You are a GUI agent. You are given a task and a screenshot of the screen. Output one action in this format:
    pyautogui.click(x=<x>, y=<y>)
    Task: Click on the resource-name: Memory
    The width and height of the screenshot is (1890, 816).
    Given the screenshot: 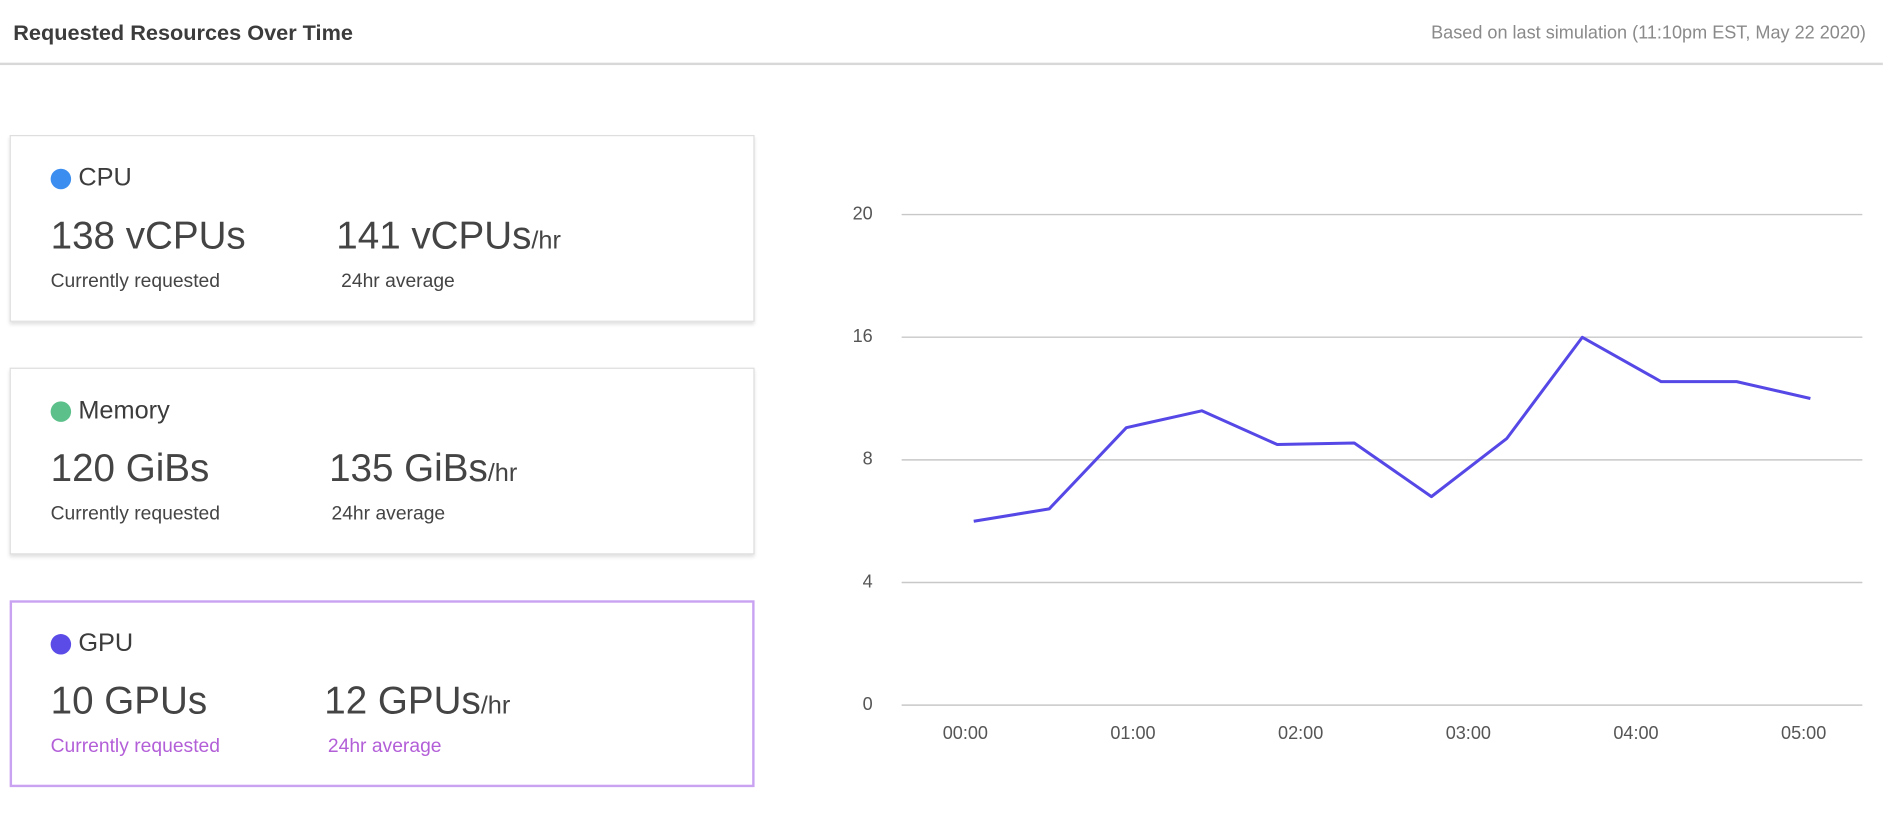 What is the action you would take?
    pyautogui.click(x=124, y=410)
    